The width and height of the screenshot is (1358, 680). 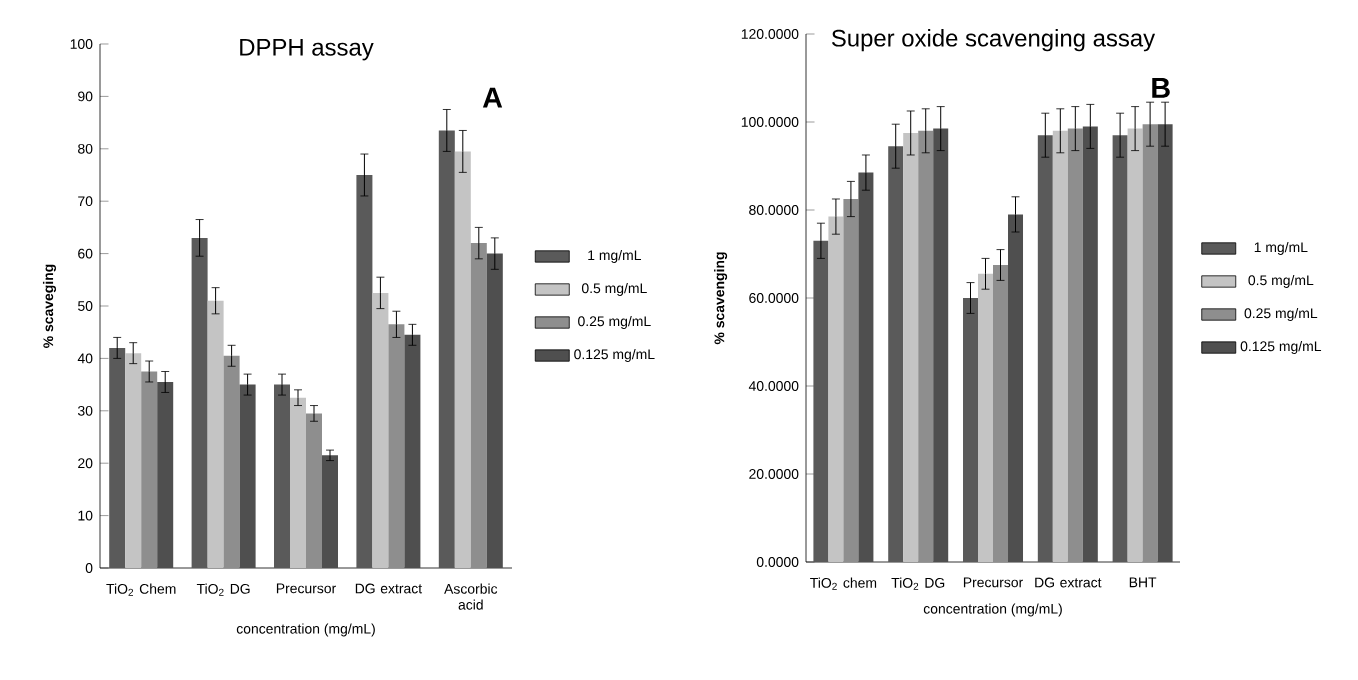 I want to click on annotation: A, so click(x=492, y=97).